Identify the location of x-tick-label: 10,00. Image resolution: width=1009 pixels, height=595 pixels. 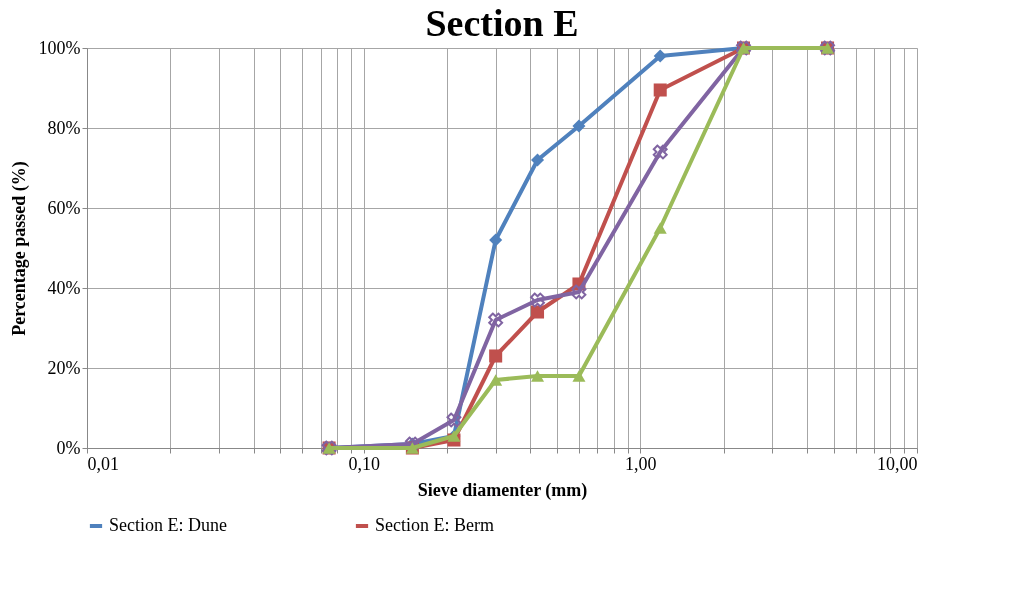
(897, 463).